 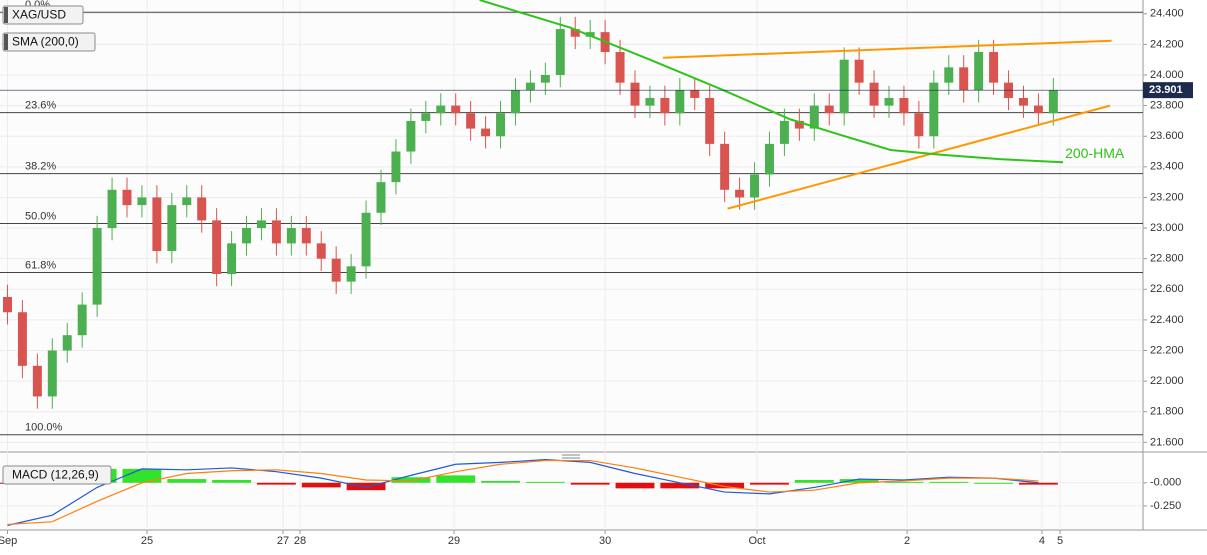 What do you see at coordinates (523, 492) in the screenshot?
I see `macd-line` at bounding box center [523, 492].